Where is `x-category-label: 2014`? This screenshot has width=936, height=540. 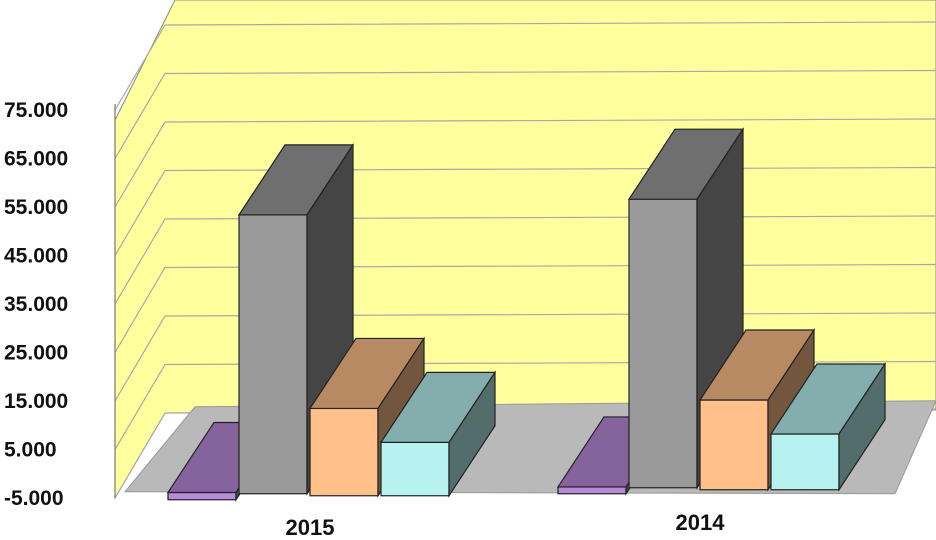 x-category-label: 2014 is located at coordinates (701, 522).